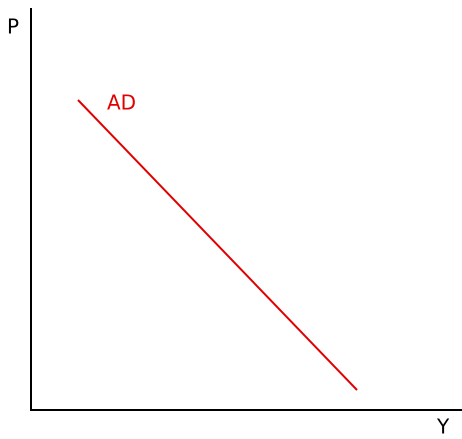 The width and height of the screenshot is (462, 439). What do you see at coordinates (121, 103) in the screenshot?
I see `curve-label: AD` at bounding box center [121, 103].